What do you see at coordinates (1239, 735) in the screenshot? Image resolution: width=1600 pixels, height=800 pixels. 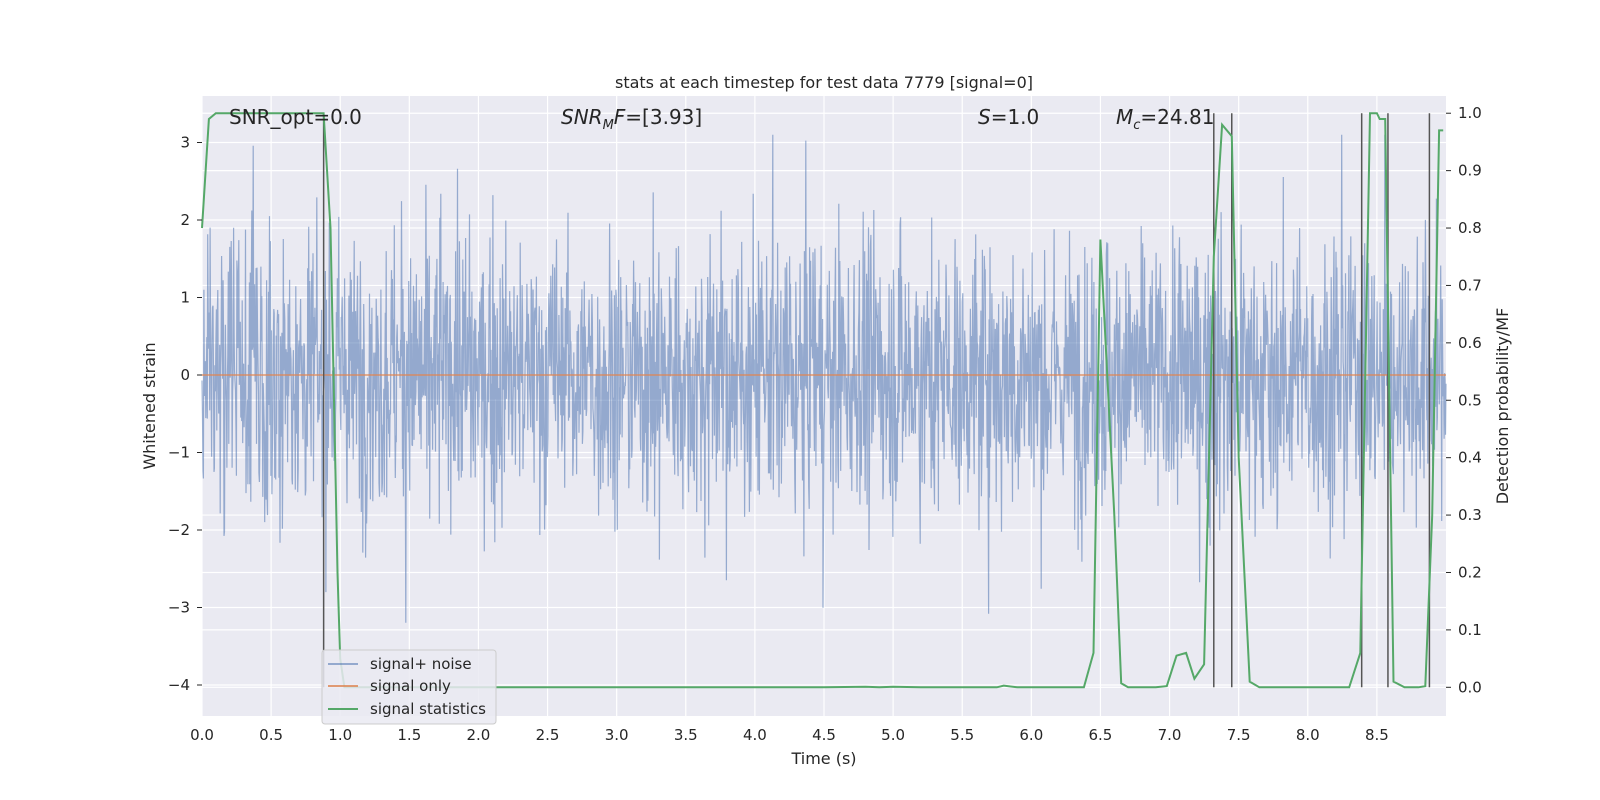 I see `x-tick-label: 7.5` at bounding box center [1239, 735].